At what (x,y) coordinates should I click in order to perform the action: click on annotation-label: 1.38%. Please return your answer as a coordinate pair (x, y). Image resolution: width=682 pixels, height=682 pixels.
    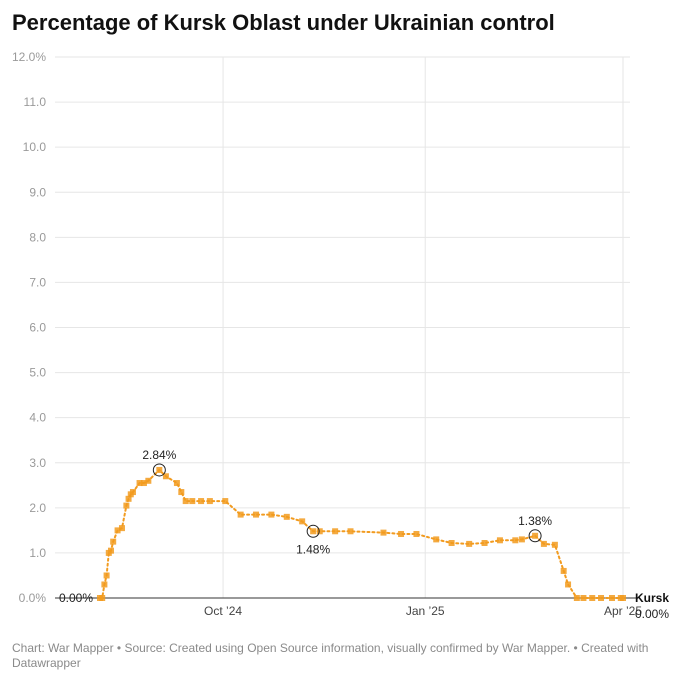
    Looking at the image, I should click on (535, 521).